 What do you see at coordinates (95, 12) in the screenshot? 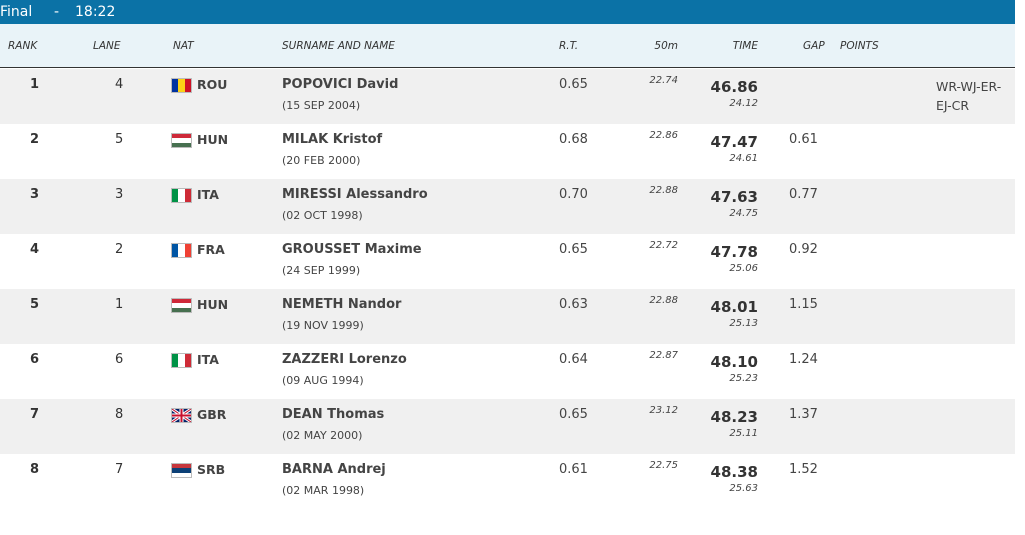
I see `start-time: 18:22` at bounding box center [95, 12].